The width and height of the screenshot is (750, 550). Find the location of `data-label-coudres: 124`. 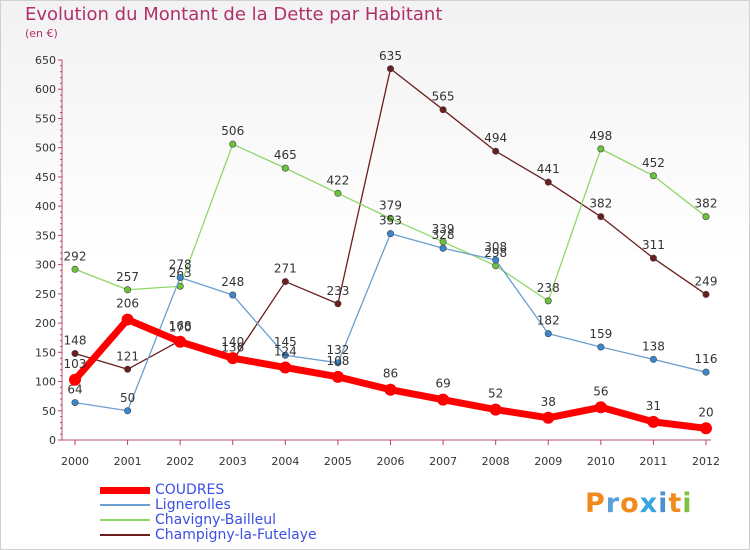

data-label-coudres: 124 is located at coordinates (285, 352).